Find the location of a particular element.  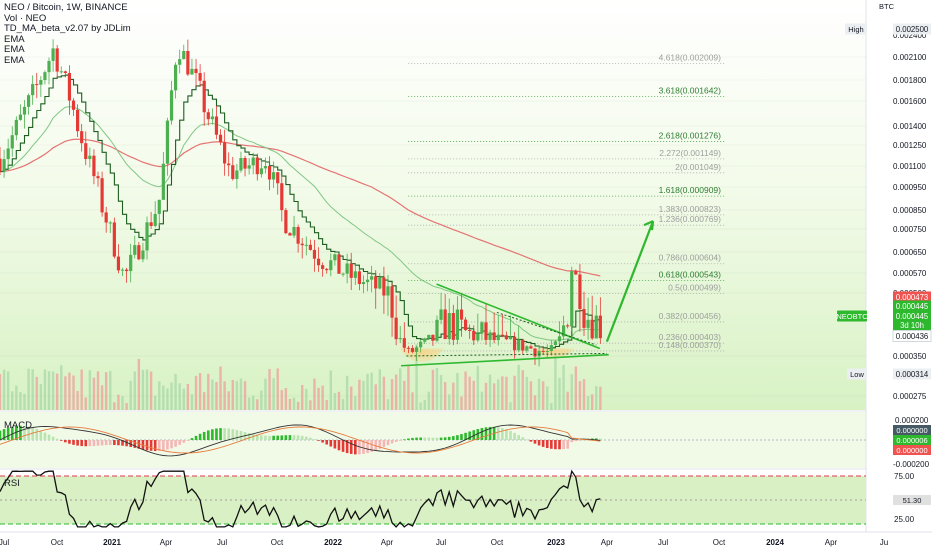

macd-title: MACD is located at coordinates (18, 425).